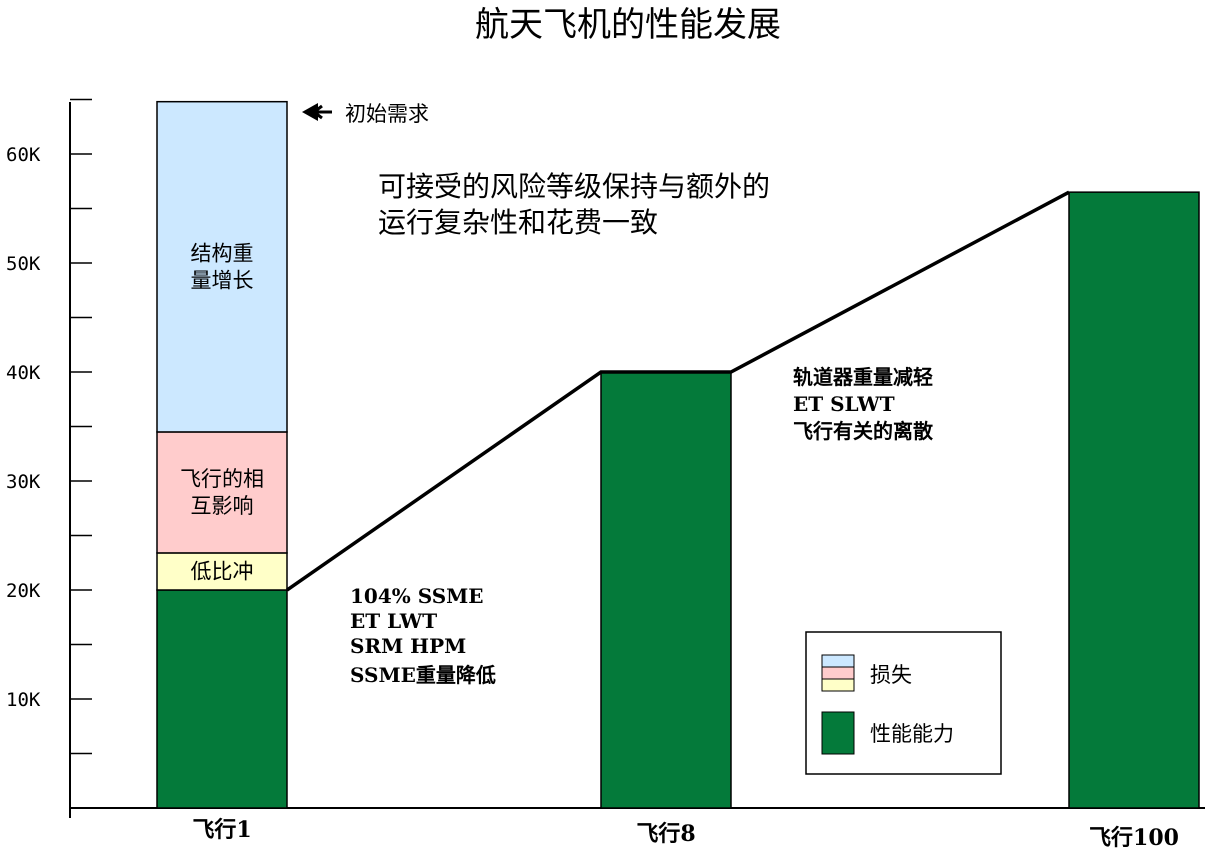  Describe the element at coordinates (891, 675) in the screenshot. I see `legend-label-loss: 损失` at that location.